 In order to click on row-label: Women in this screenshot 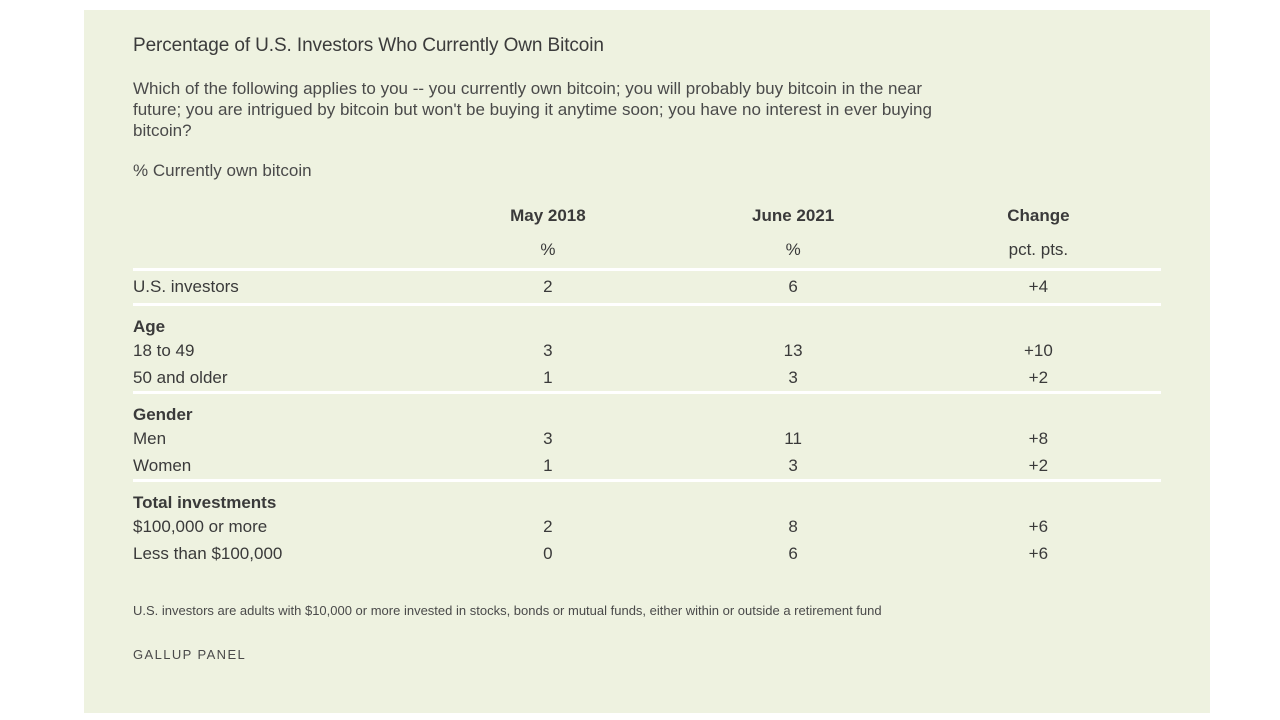, I will do `click(162, 465)`.